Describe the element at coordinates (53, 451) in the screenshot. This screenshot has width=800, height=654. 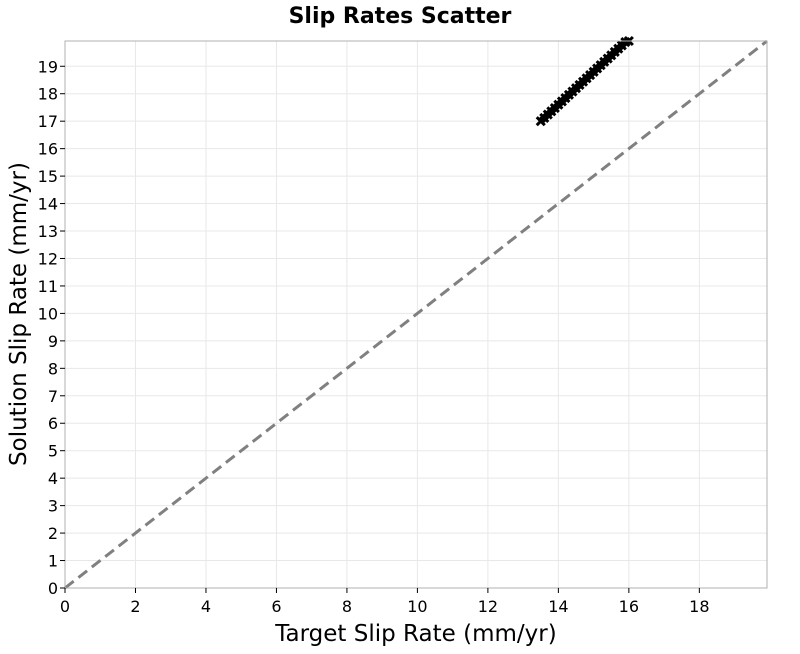
I see `y-tick-label: 5` at that location.